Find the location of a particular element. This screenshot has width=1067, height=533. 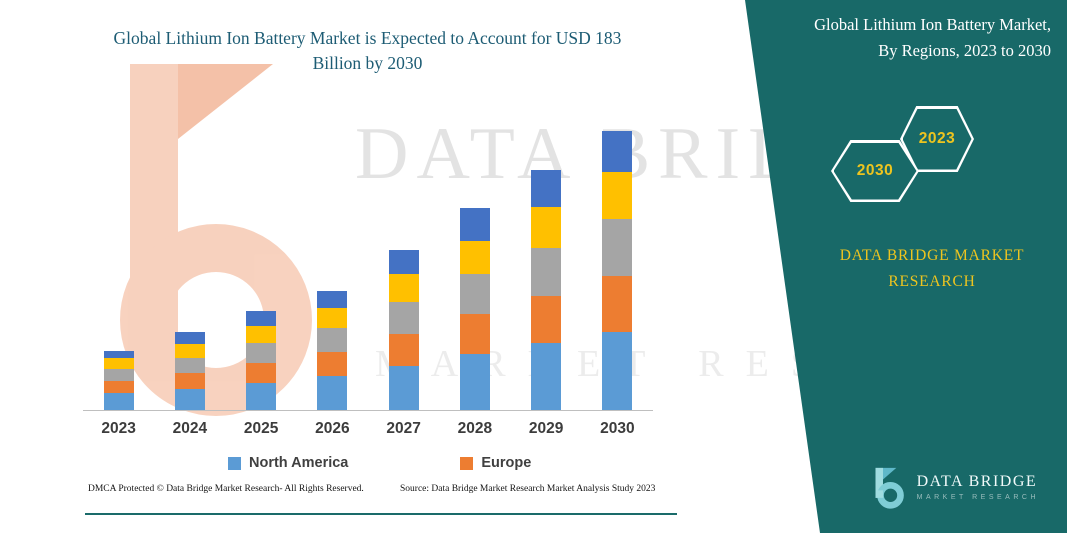

hexagon-year-label: 2023 is located at coordinates (937, 138).